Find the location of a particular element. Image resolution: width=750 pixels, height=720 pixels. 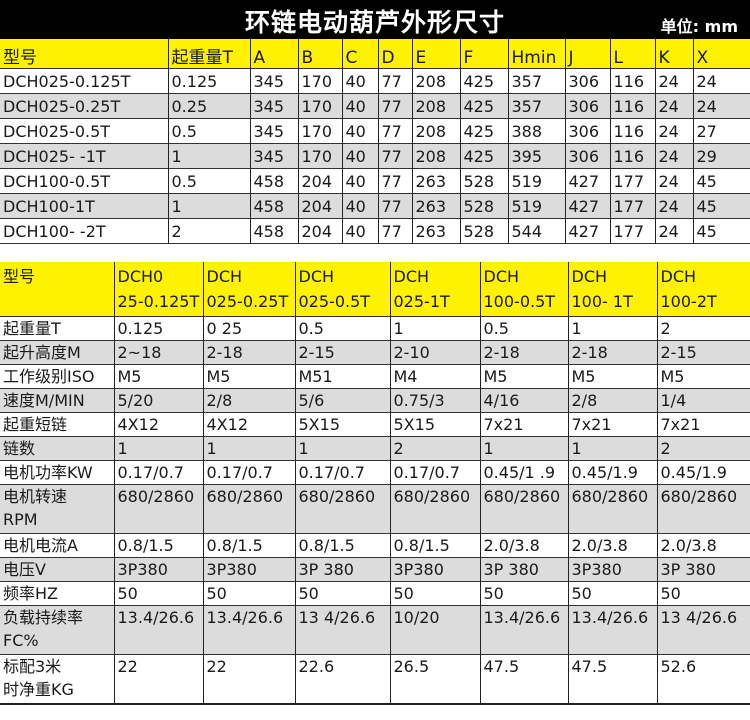

value-cell: M5 is located at coordinates (248, 376).